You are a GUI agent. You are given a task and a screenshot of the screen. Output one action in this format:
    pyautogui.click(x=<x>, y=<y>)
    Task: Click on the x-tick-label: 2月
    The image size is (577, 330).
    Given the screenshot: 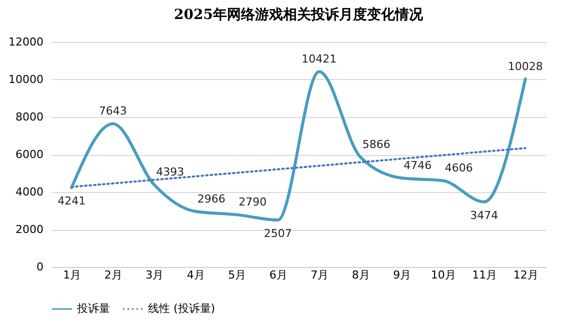 What is the action you would take?
    pyautogui.click(x=113, y=275)
    